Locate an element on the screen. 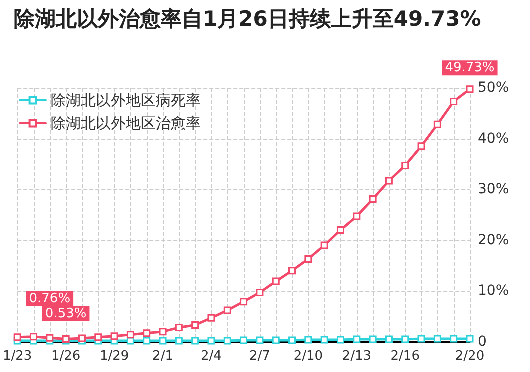  y-tick-label: 40% is located at coordinates (494, 138).